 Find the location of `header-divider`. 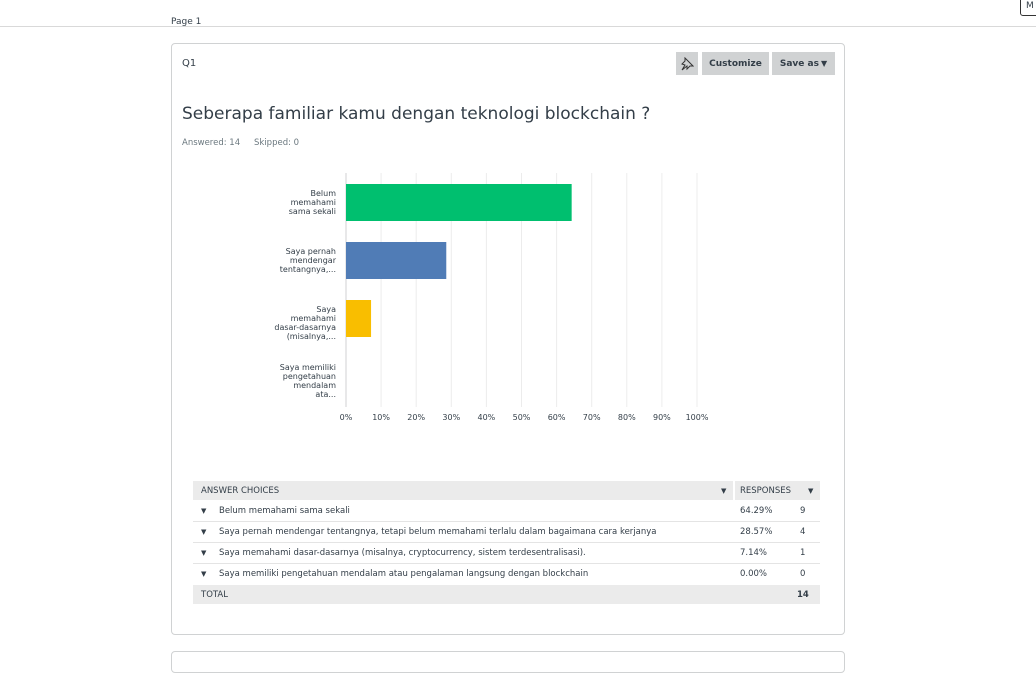

header-divider is located at coordinates (734, 490).